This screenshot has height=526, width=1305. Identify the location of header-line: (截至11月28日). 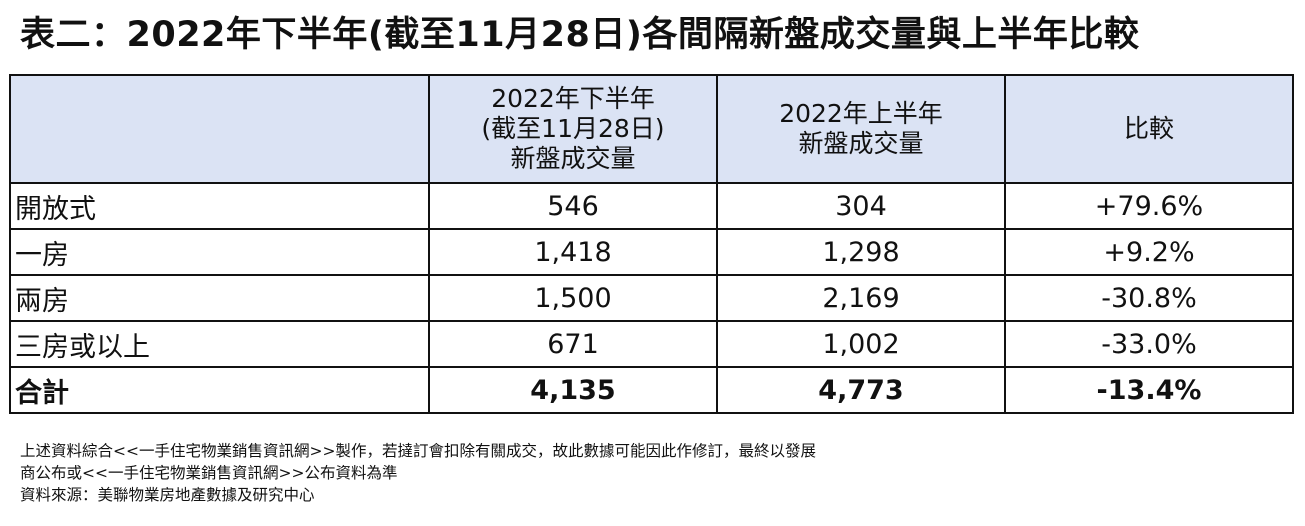
(573, 128).